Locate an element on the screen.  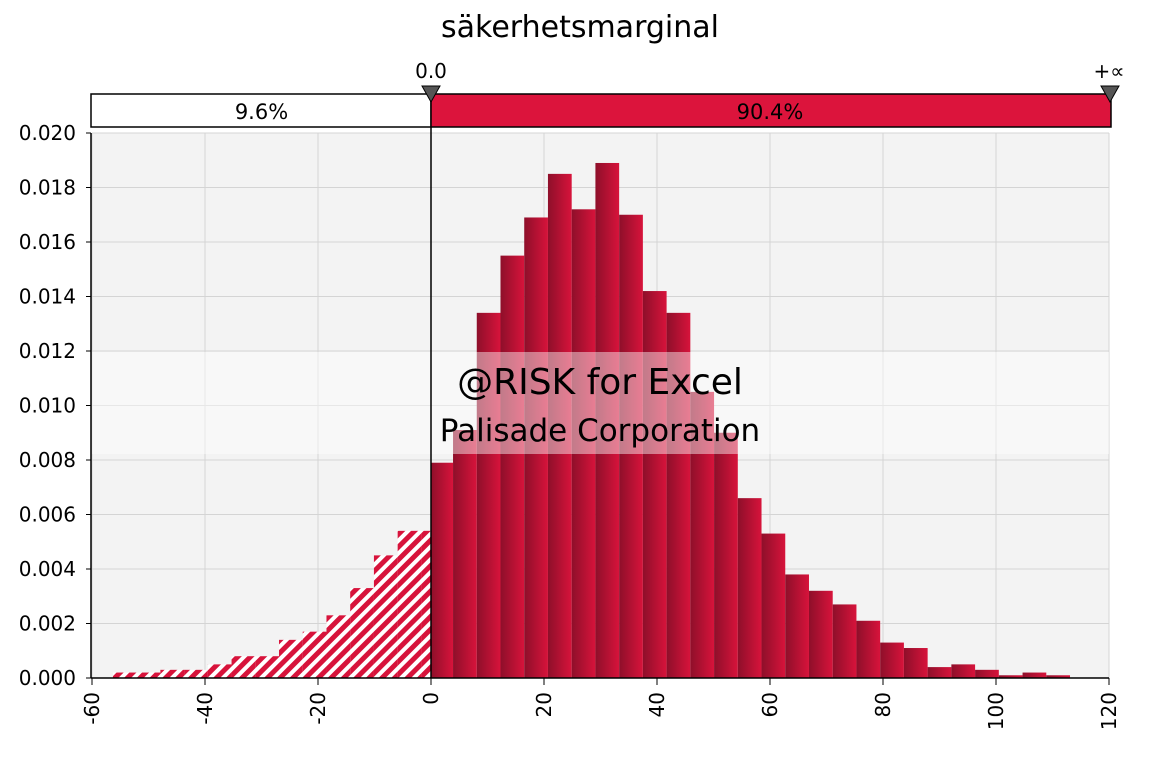
percent-band-left is located at coordinates (261, 110).